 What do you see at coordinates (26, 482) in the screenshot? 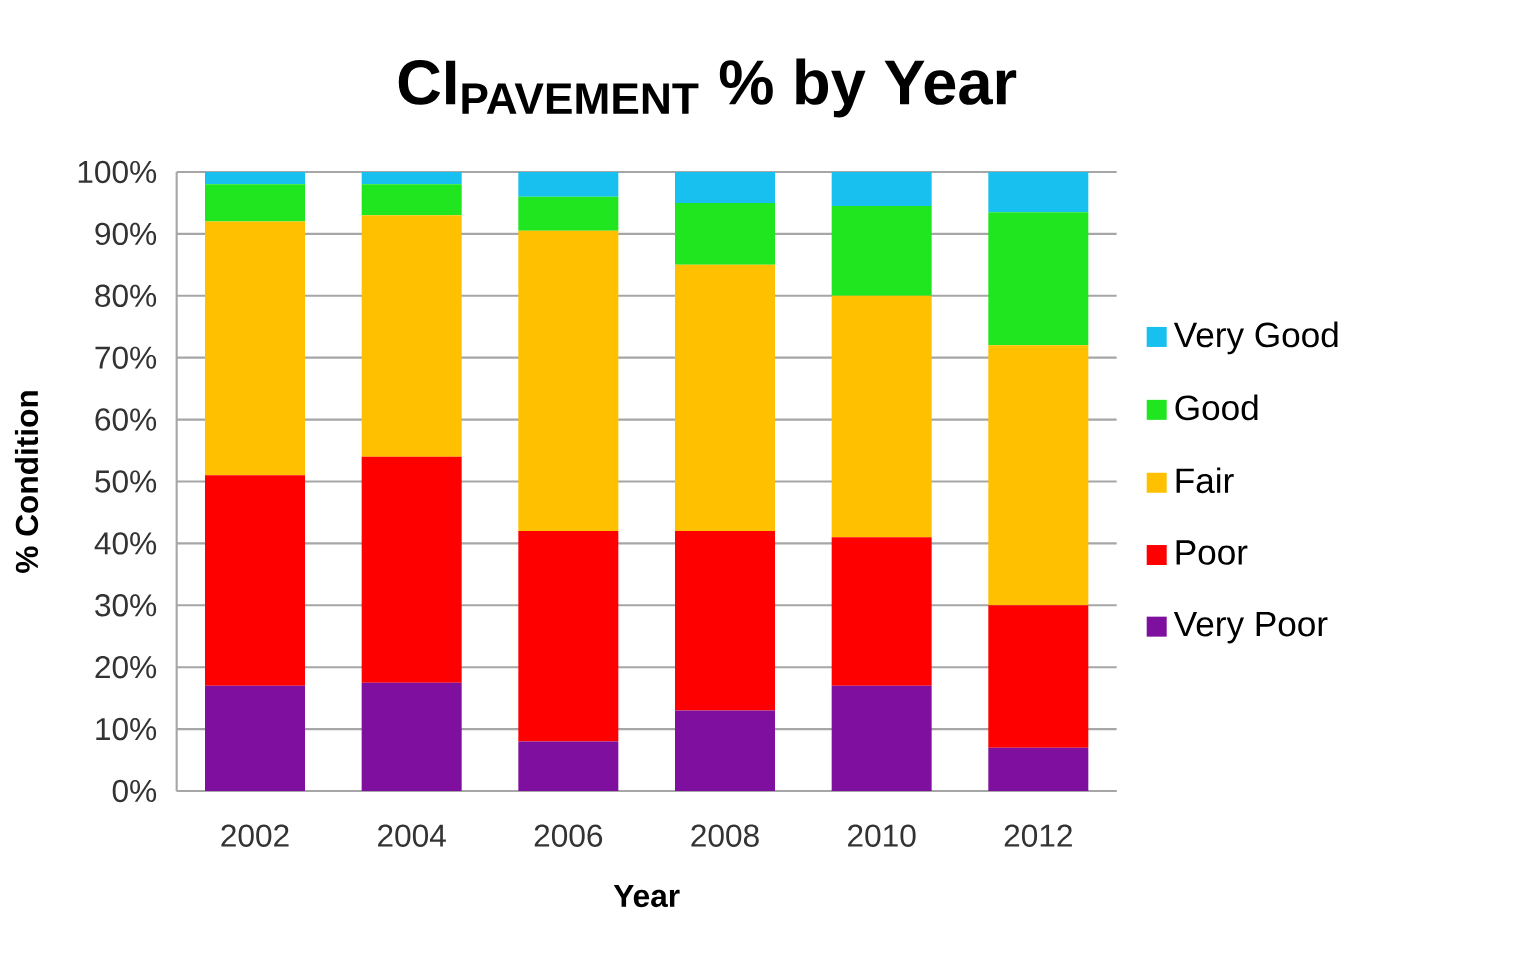
I see `y-axis-title: % Condition` at bounding box center [26, 482].